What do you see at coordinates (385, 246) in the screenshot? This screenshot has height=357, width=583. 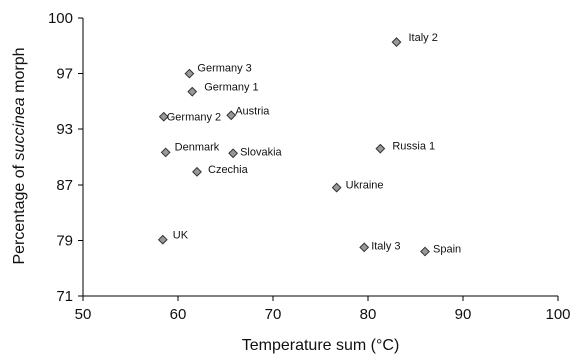 I see `point-label: Italy 3` at bounding box center [385, 246].